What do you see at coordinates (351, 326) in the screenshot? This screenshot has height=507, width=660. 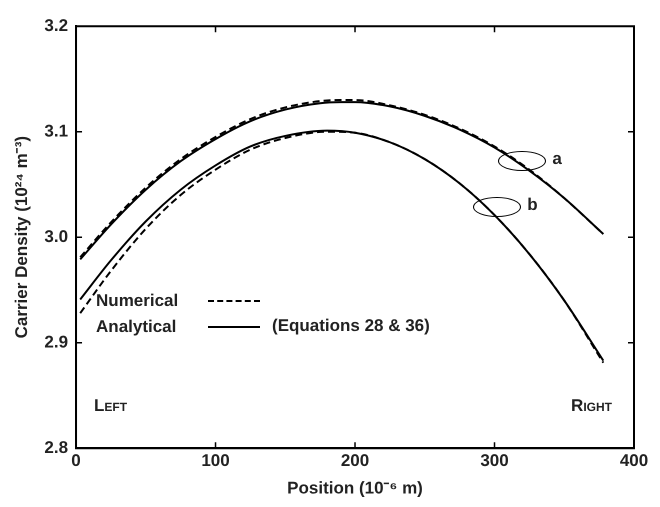 I see `annotation: (Equations 28 & 36)` at bounding box center [351, 326].